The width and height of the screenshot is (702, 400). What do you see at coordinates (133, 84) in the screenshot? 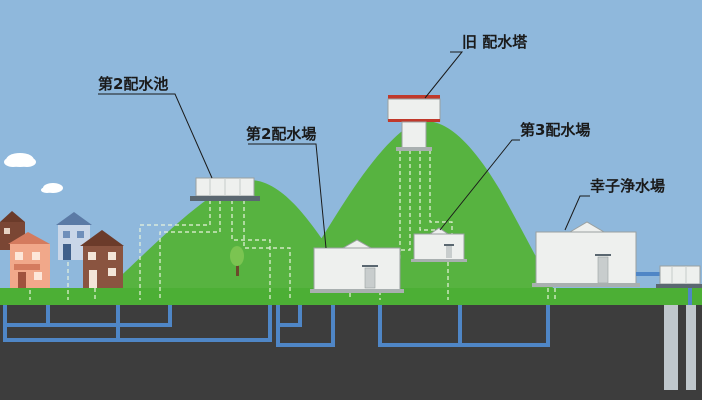
I see `label-reservoir-2: 第2配水池` at bounding box center [133, 84].